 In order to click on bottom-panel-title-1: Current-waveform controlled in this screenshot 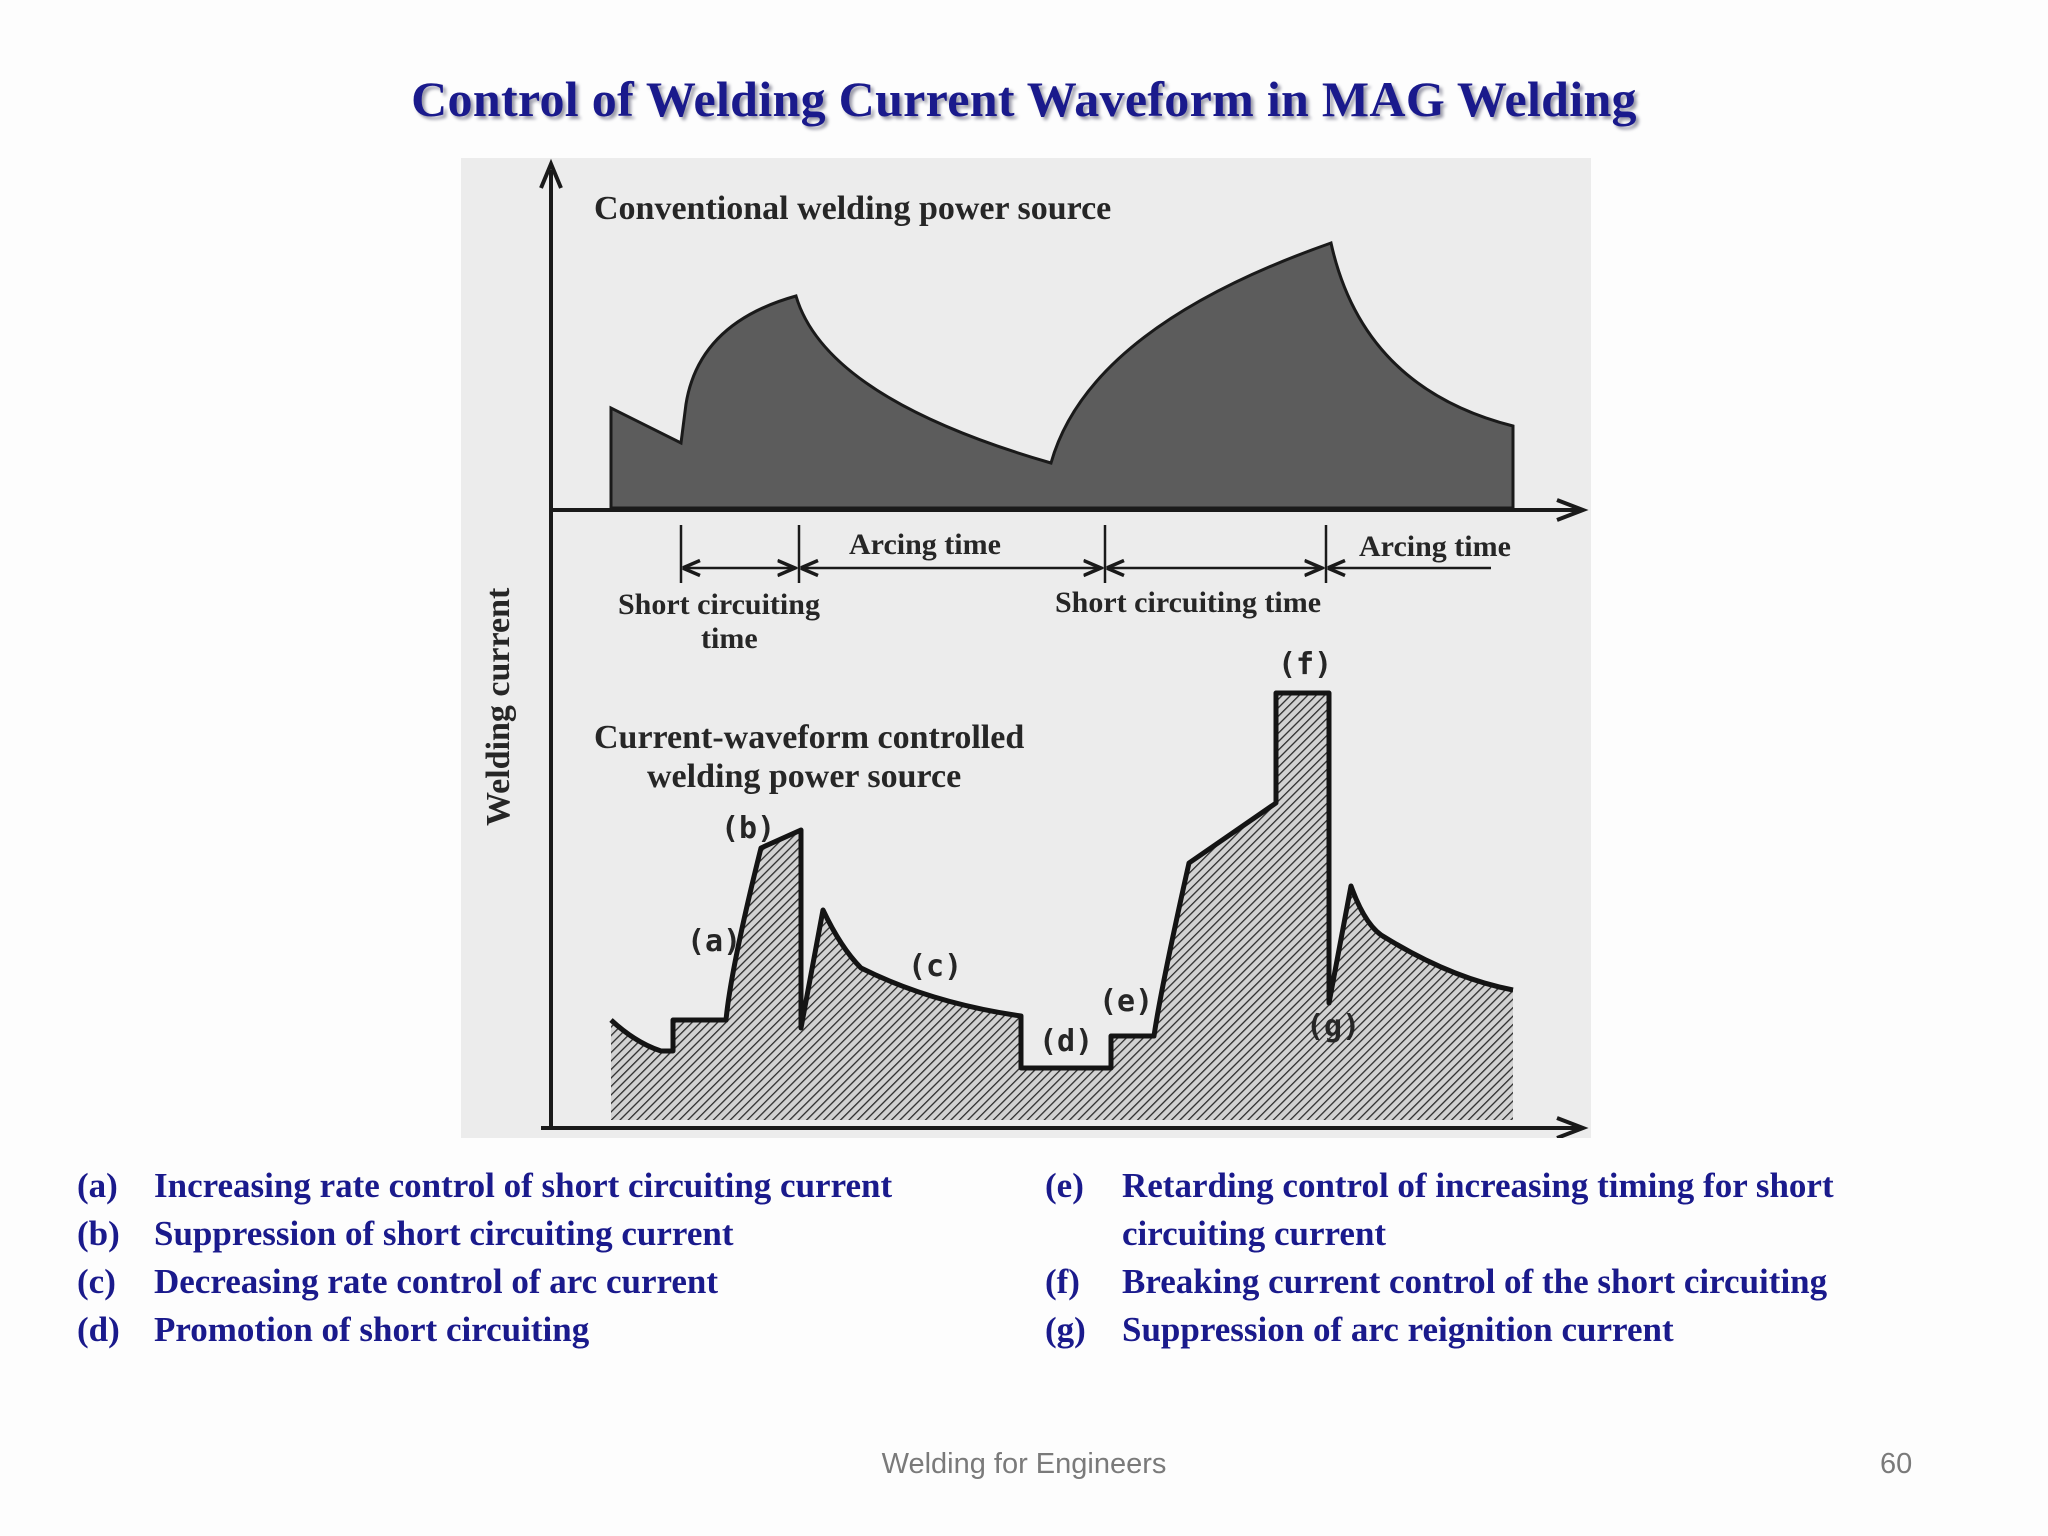, I will do `click(809, 737)`.